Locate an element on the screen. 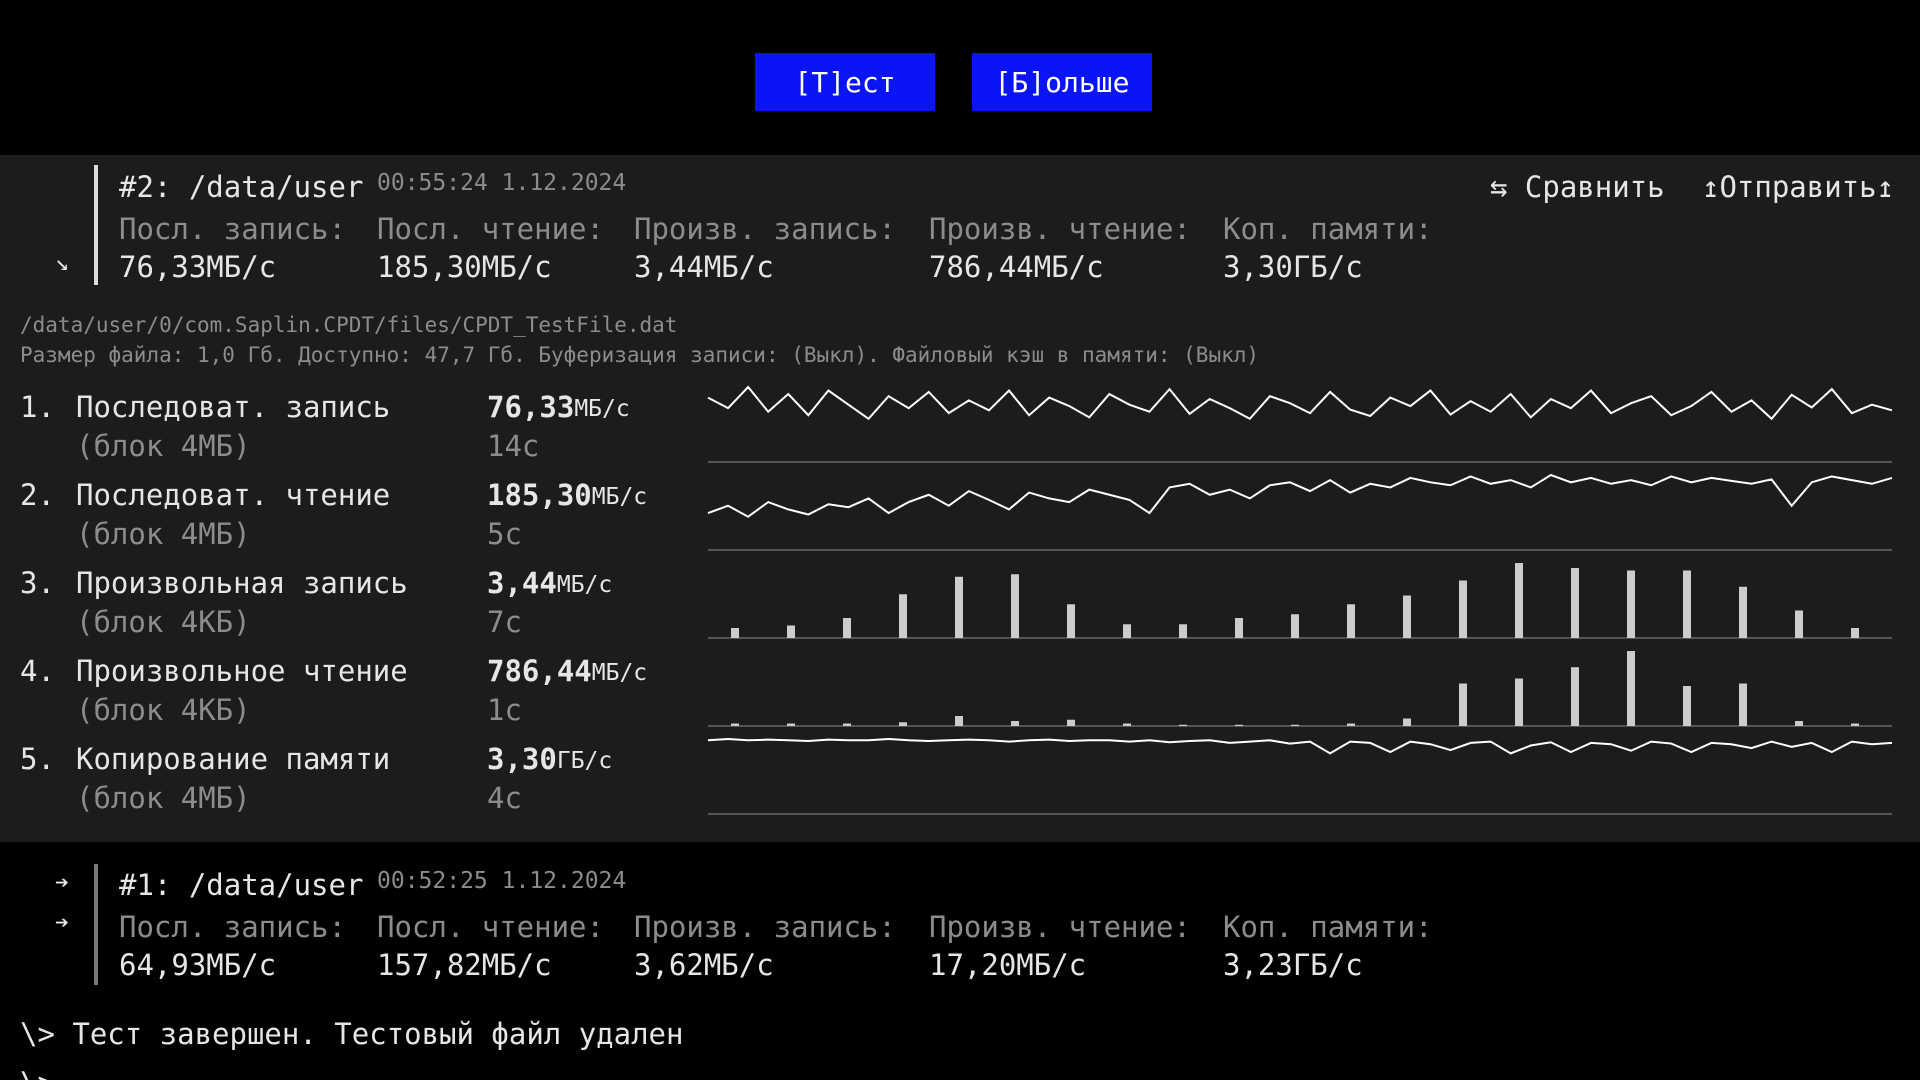 This screenshot has width=1920, height=1080. test-name: Произвольное чтение is located at coordinates (242, 671).